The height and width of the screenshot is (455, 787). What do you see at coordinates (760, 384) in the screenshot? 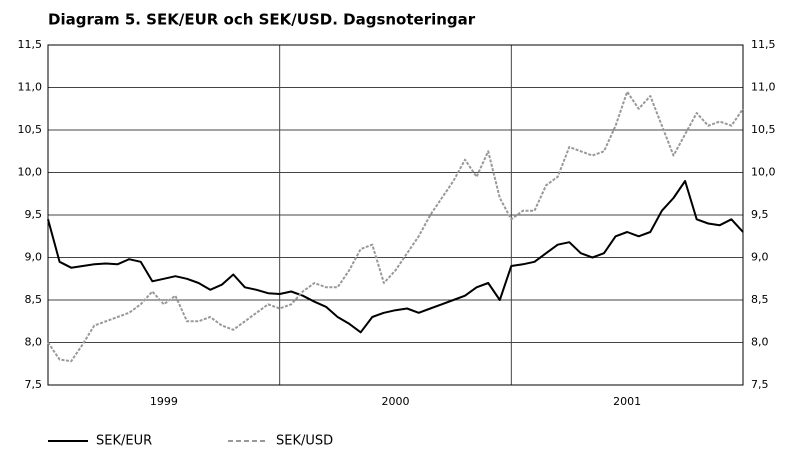
I see `y2-tick-label: 7,5` at bounding box center [760, 384].